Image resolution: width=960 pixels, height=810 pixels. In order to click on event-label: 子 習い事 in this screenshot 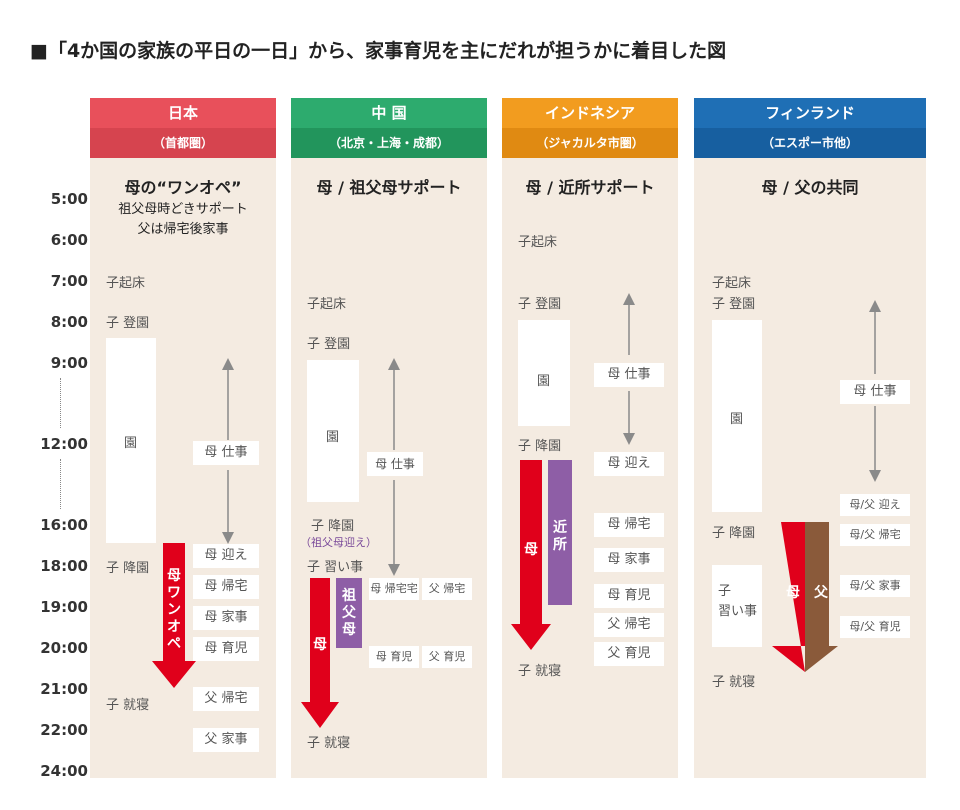, I will do `click(335, 567)`.